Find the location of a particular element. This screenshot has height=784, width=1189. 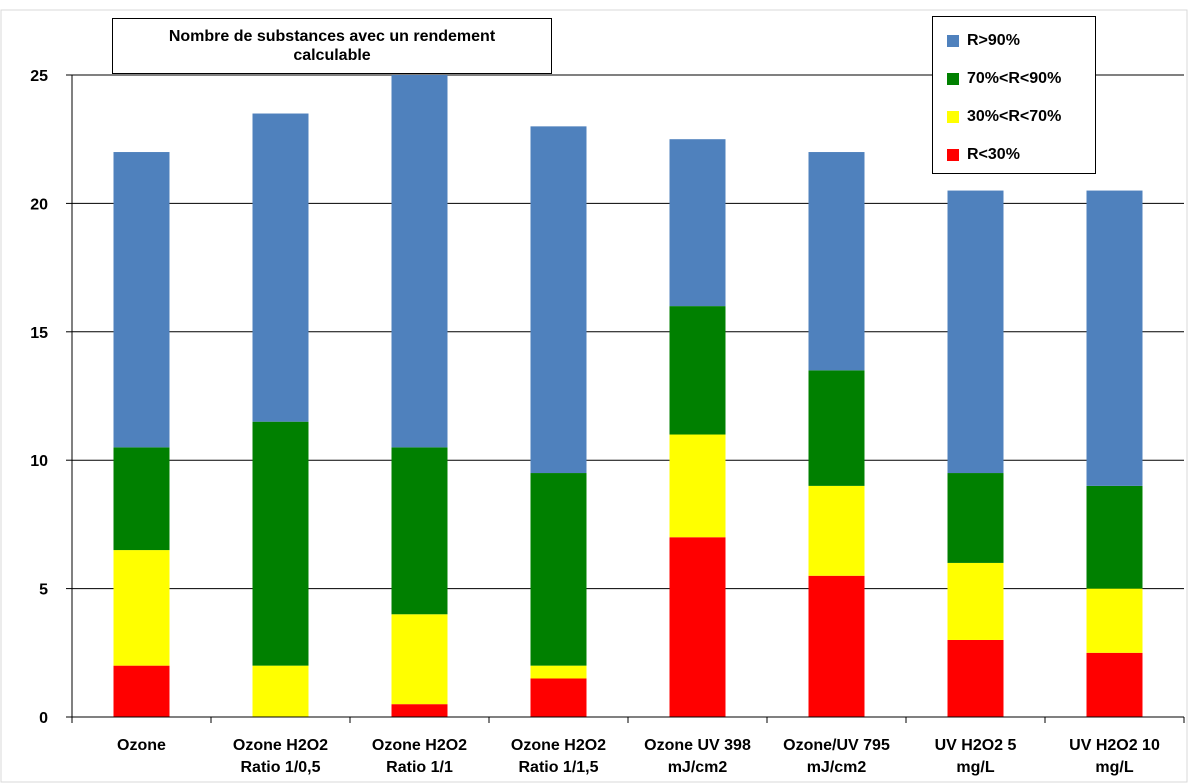

x-category-label: Ozone H2O2 Ratio 1/1,5 is located at coordinates (558, 756).